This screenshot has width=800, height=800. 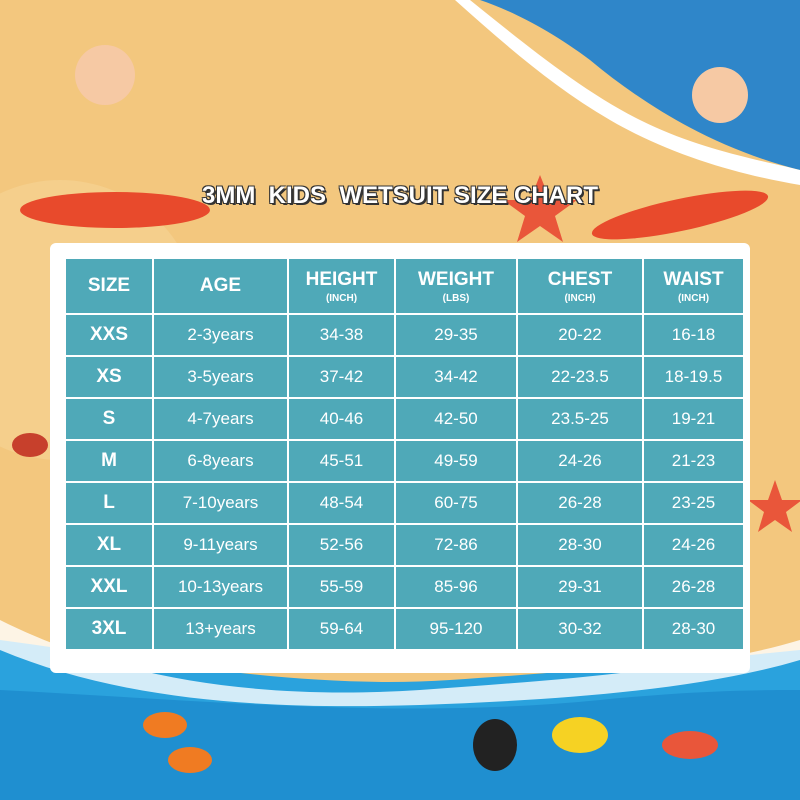 I want to click on table-cell: 95-120, so click(x=456, y=629).